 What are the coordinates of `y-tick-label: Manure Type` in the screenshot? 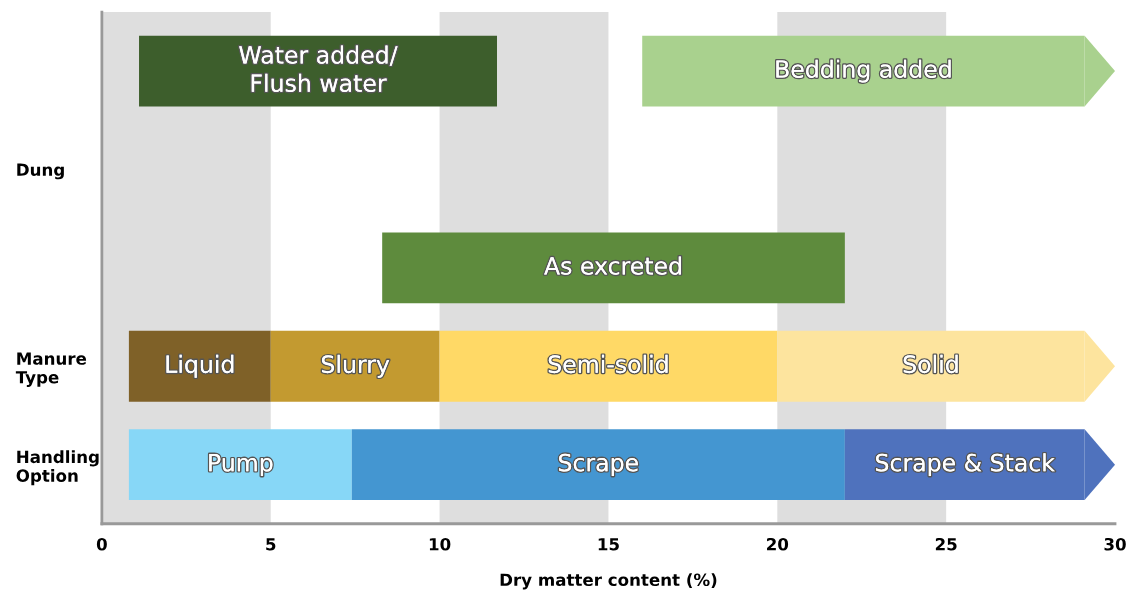 It's located at (51, 369).